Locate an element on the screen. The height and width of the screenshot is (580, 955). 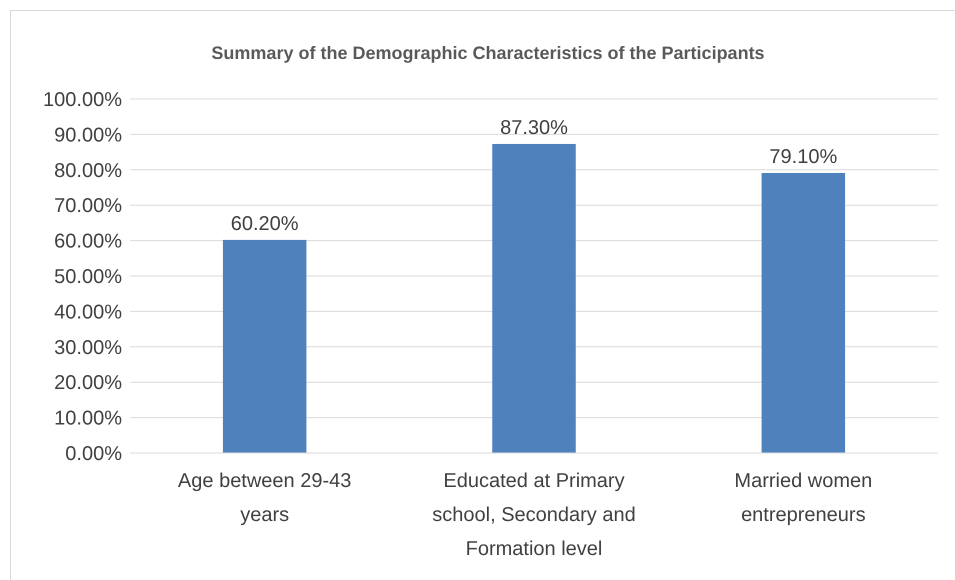
y-tick-label: 50.00% is located at coordinates (88, 277).